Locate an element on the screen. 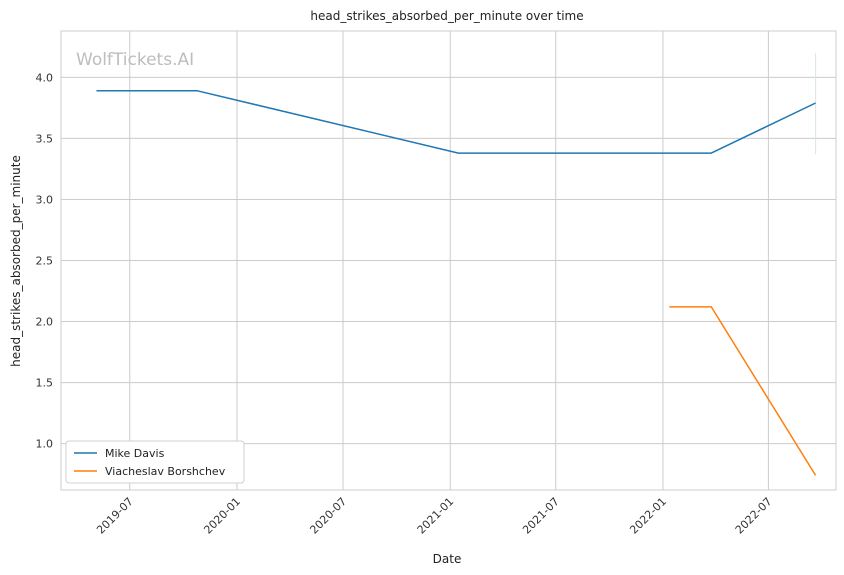 The image size is (844, 575). legend-label-mike-davis: Mike Davis is located at coordinates (135, 453).